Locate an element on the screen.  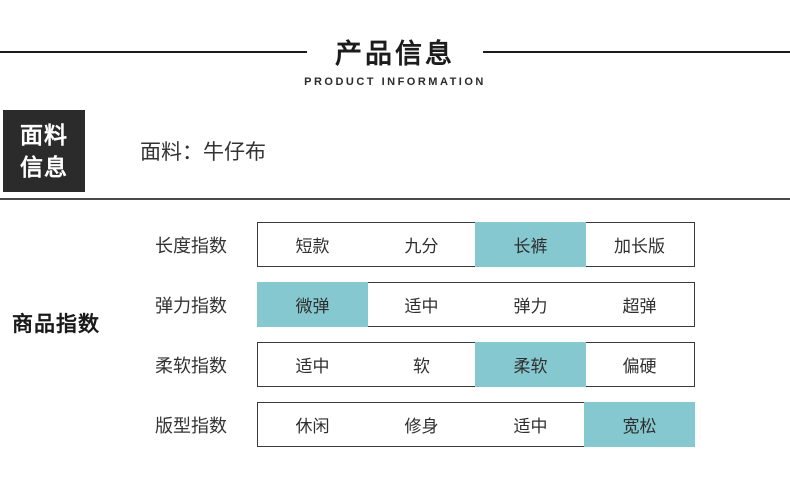
index-option: 加长版 is located at coordinates (639, 246).